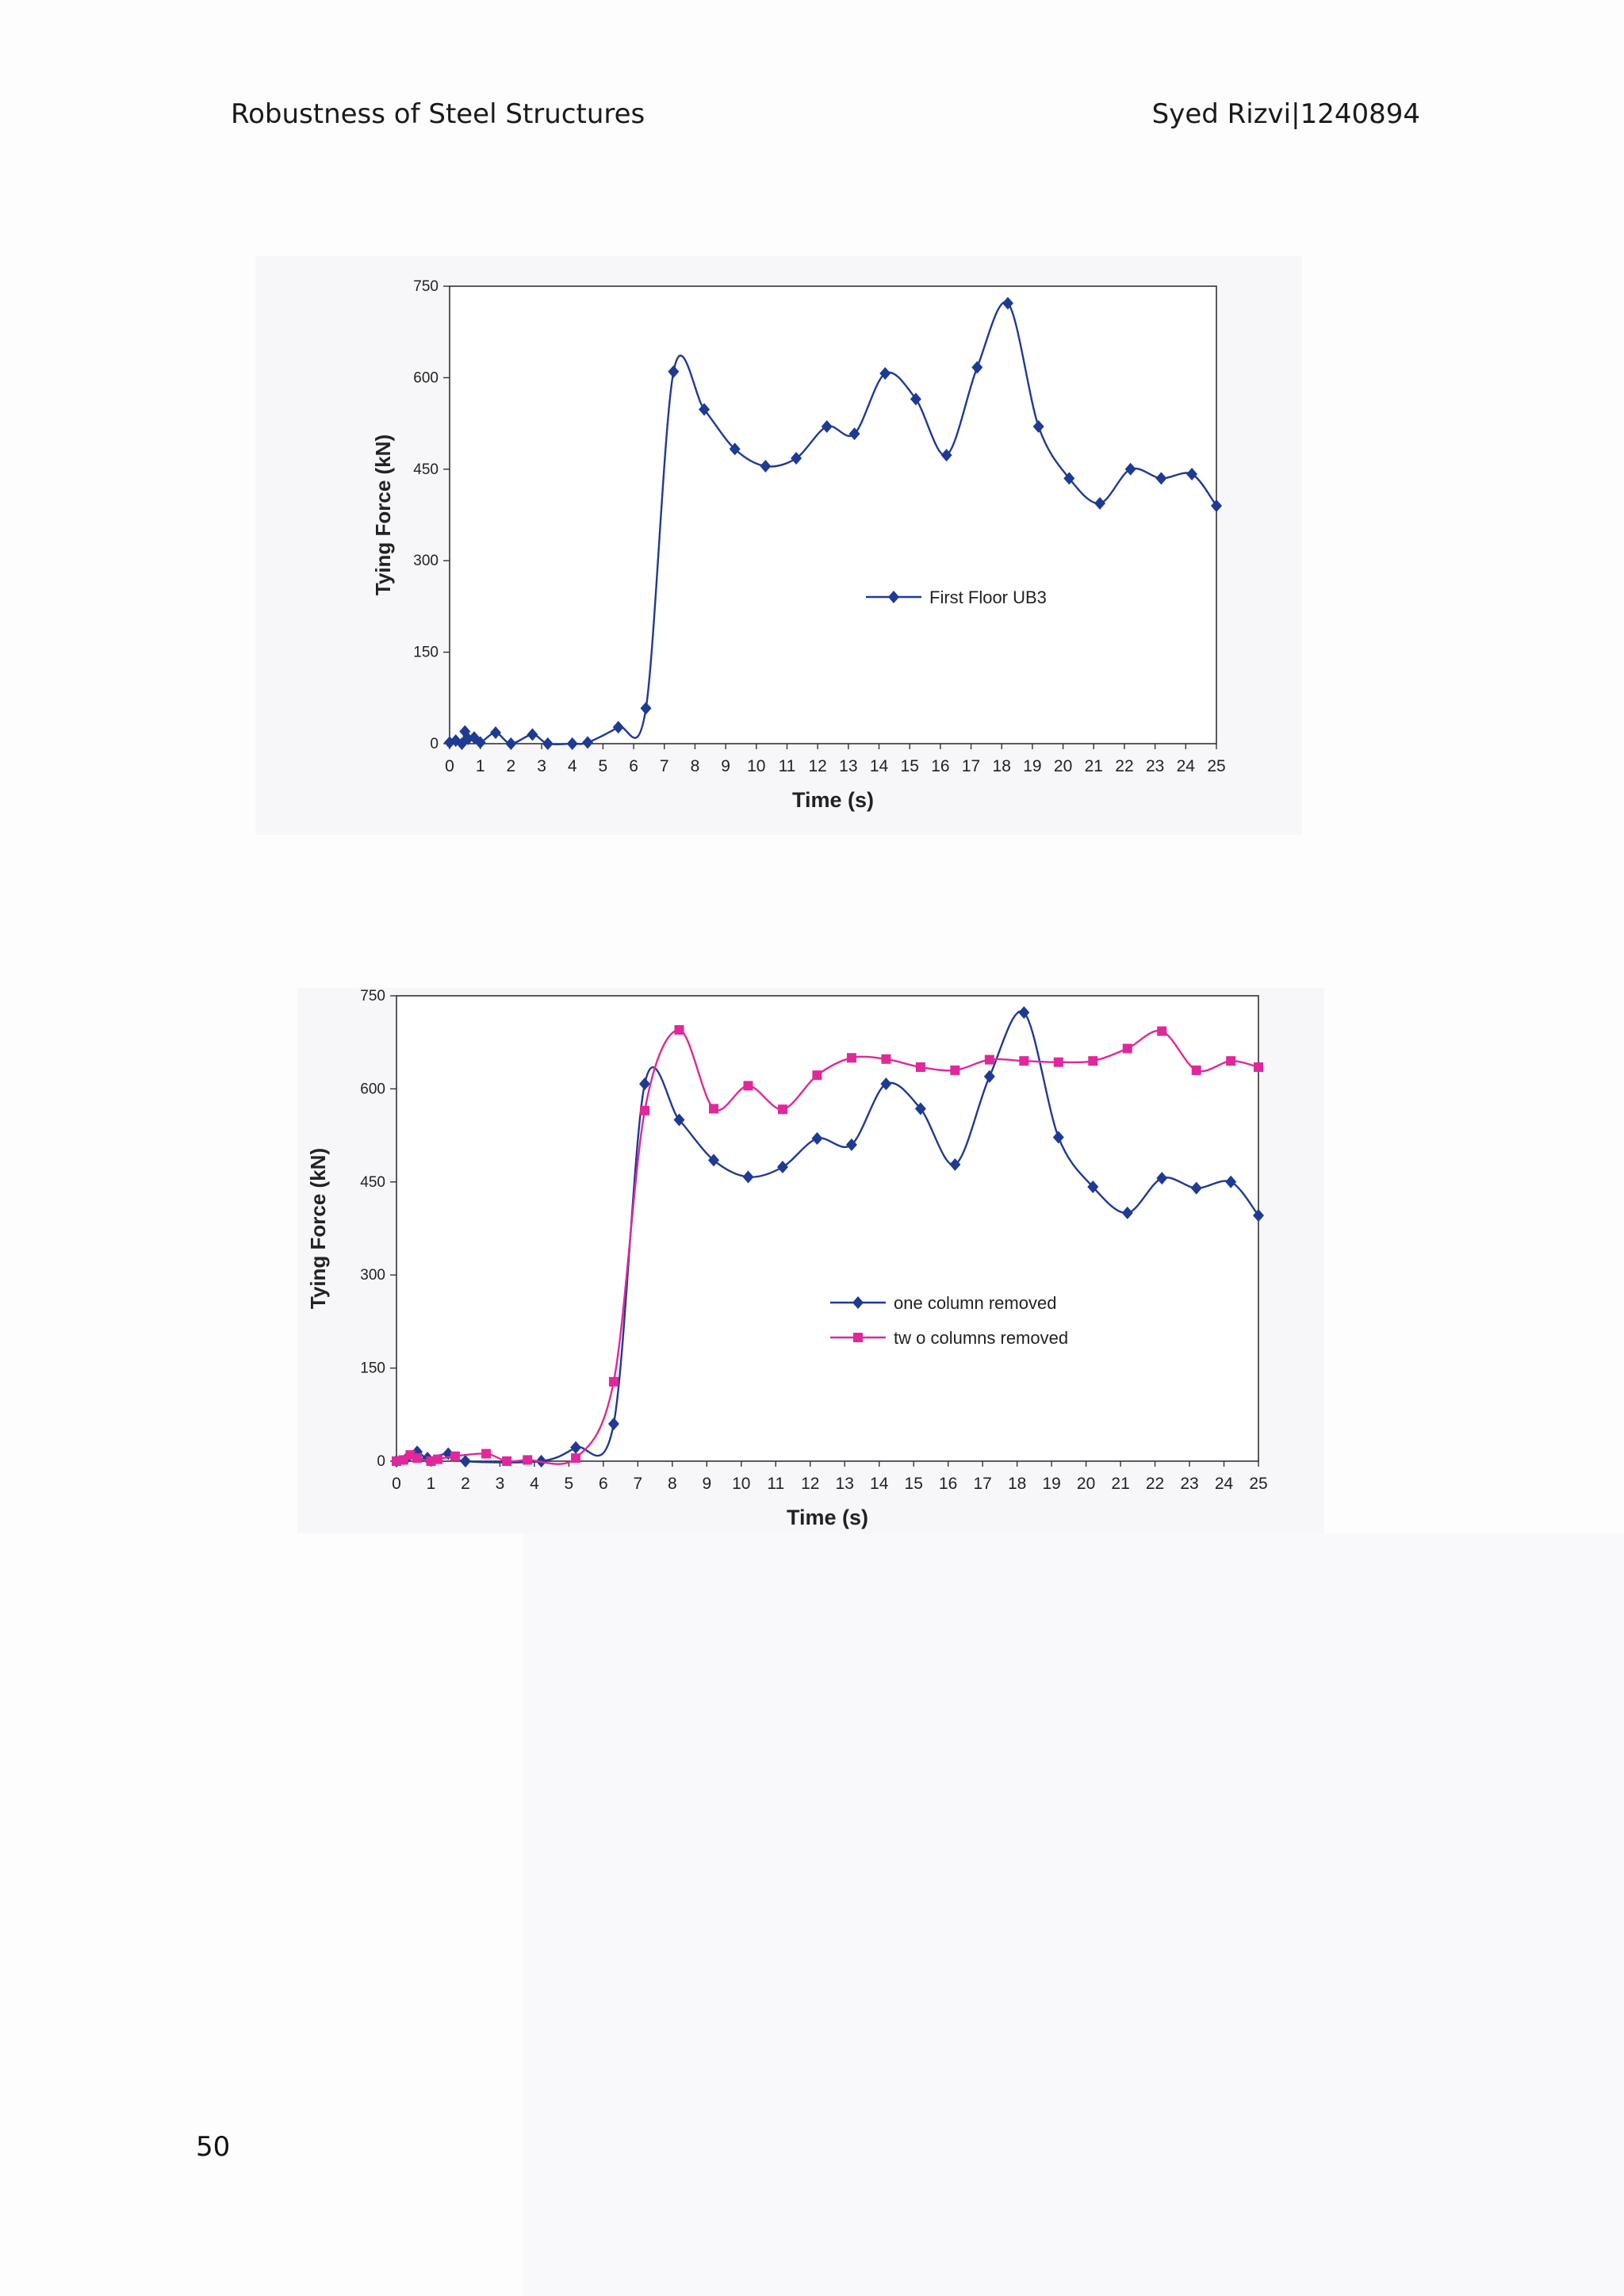 This screenshot has width=1624, height=2296. Describe the element at coordinates (572, 766) in the screenshot. I see `x-tick-label: 4` at that location.